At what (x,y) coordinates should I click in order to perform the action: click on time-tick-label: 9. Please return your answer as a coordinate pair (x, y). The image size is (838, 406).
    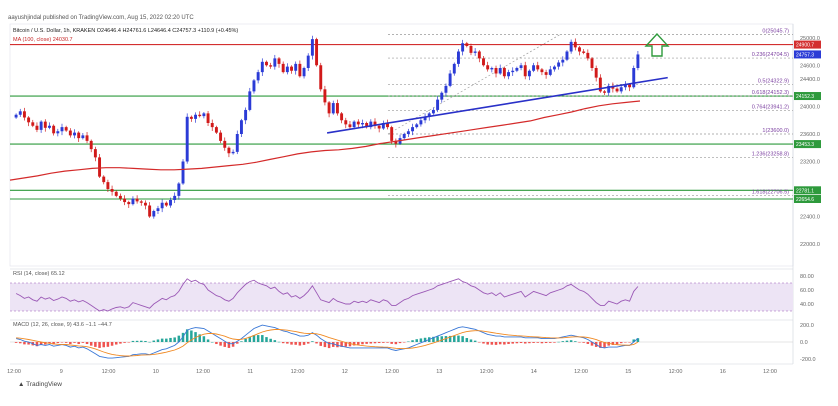
    Looking at the image, I should click on (61, 372).